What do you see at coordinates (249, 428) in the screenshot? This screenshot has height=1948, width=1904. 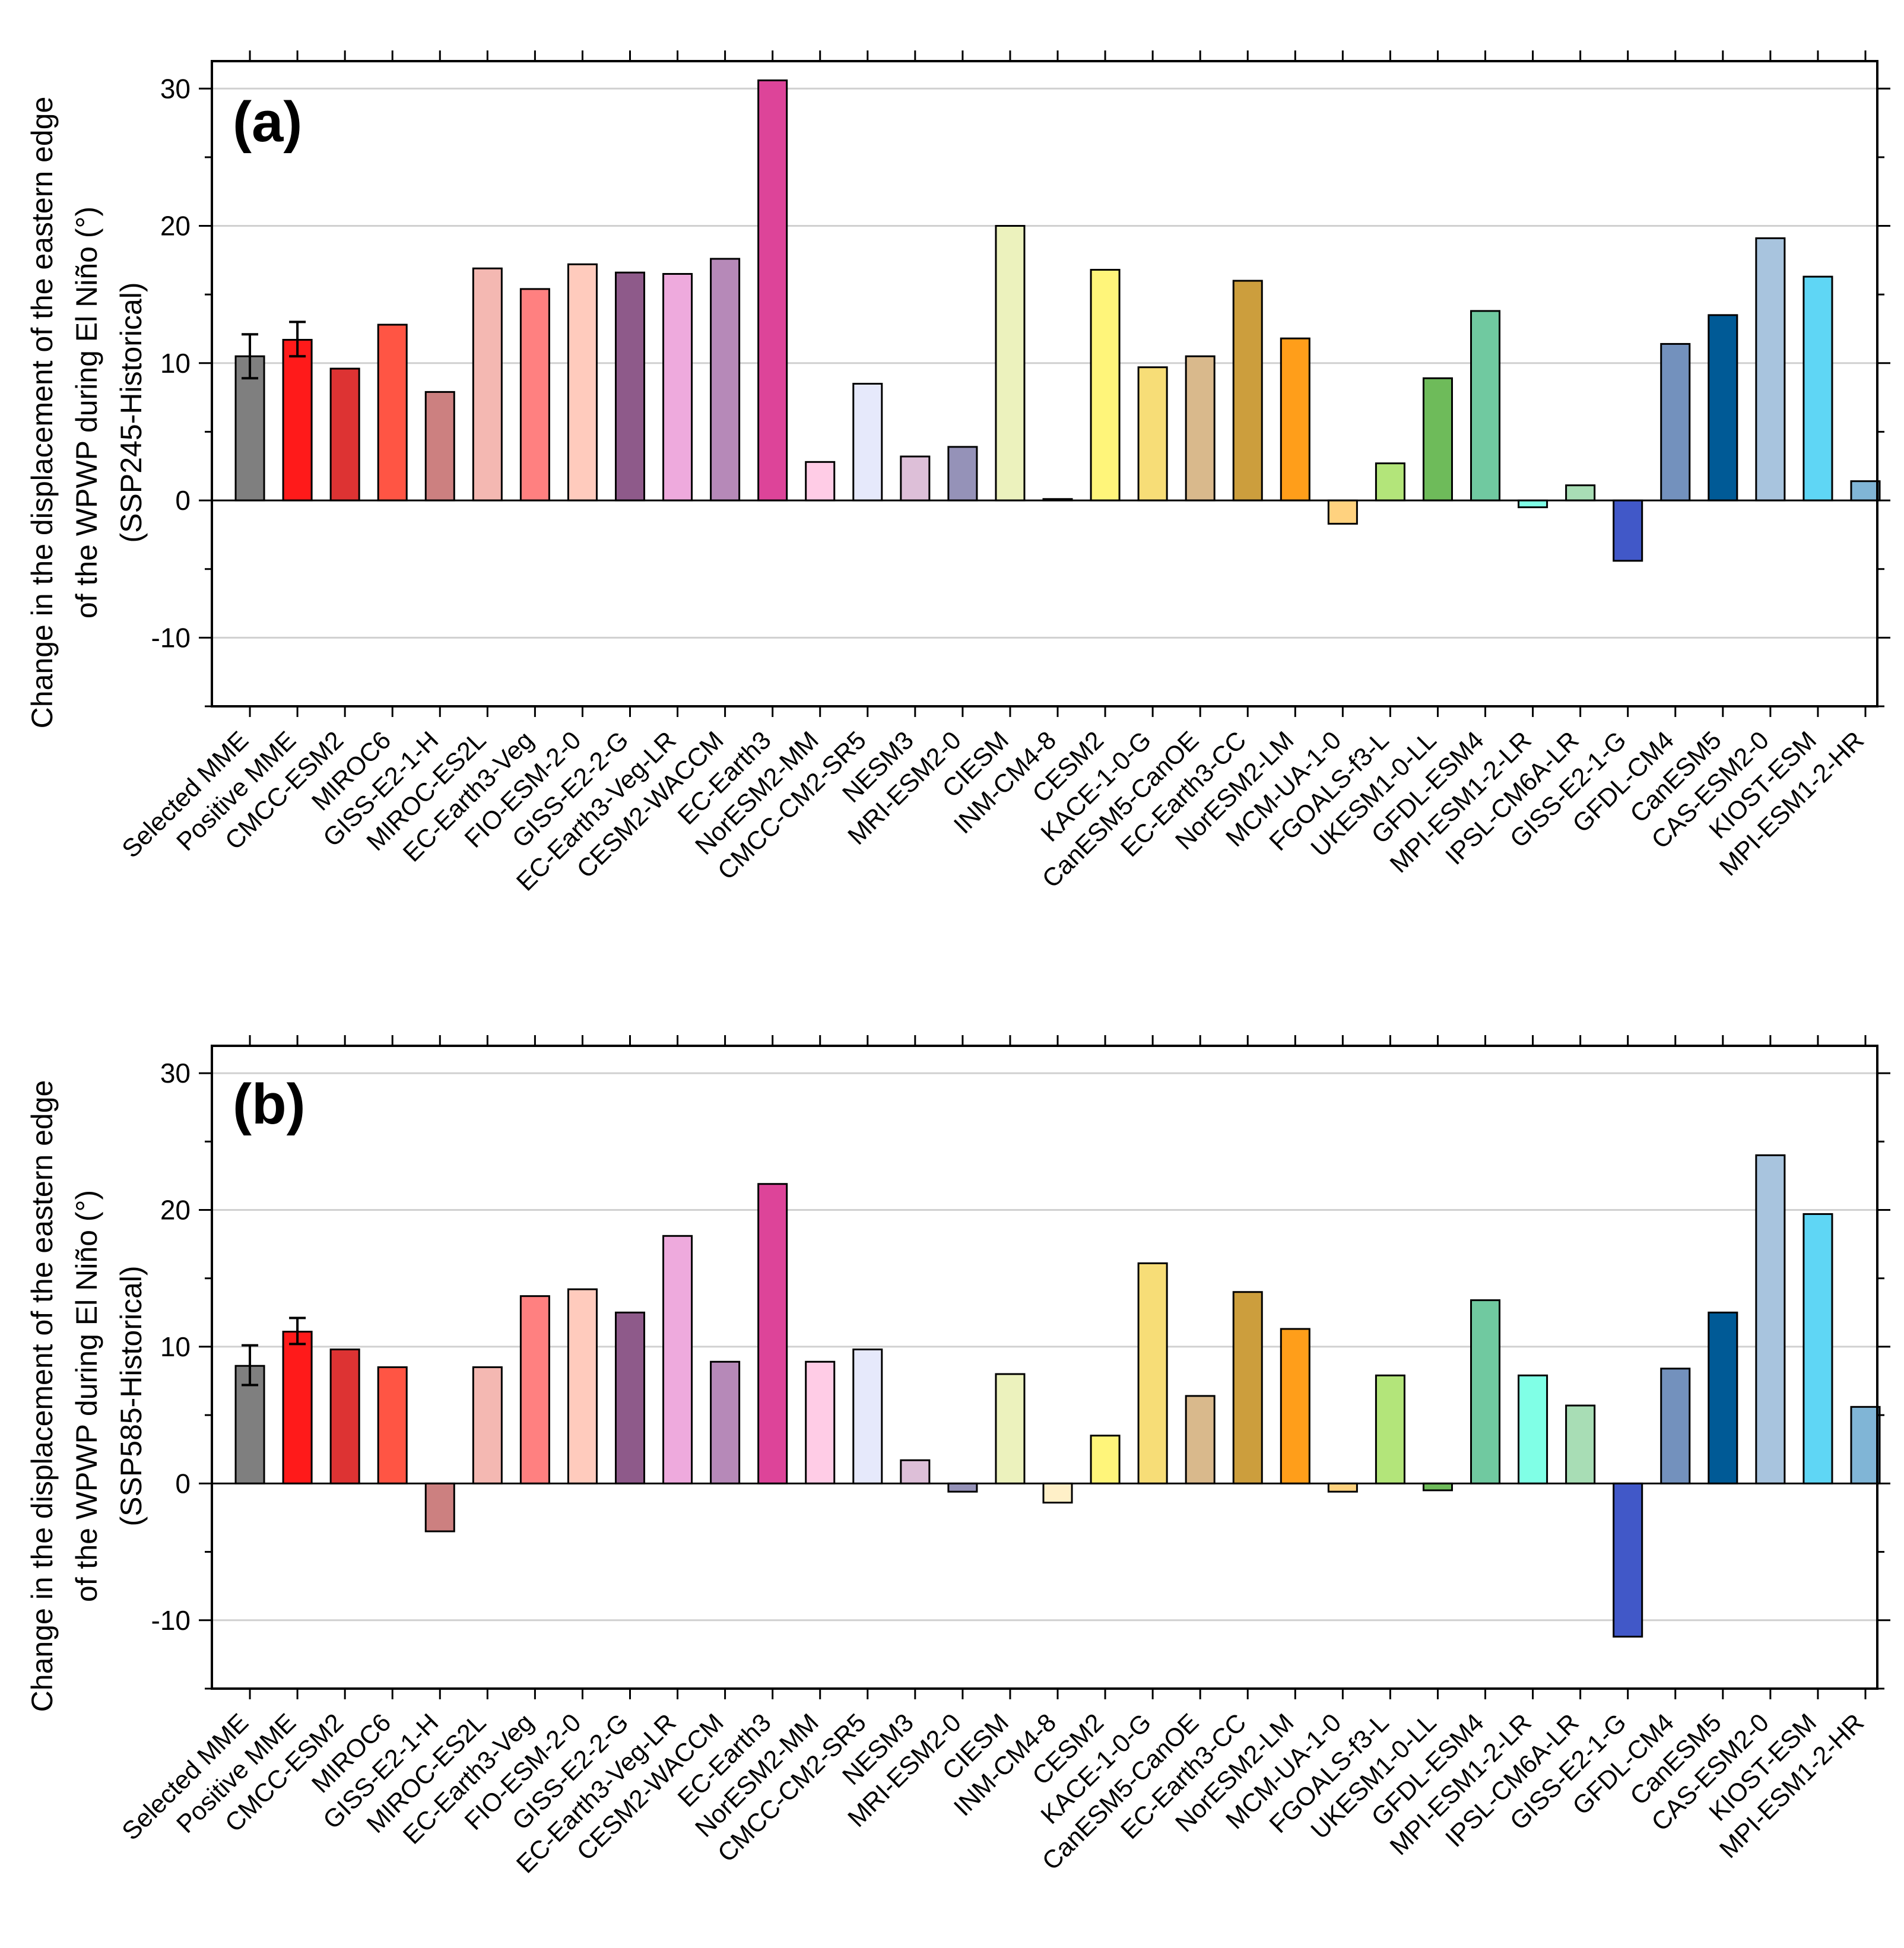 I see `bar-selected-mme` at bounding box center [249, 428].